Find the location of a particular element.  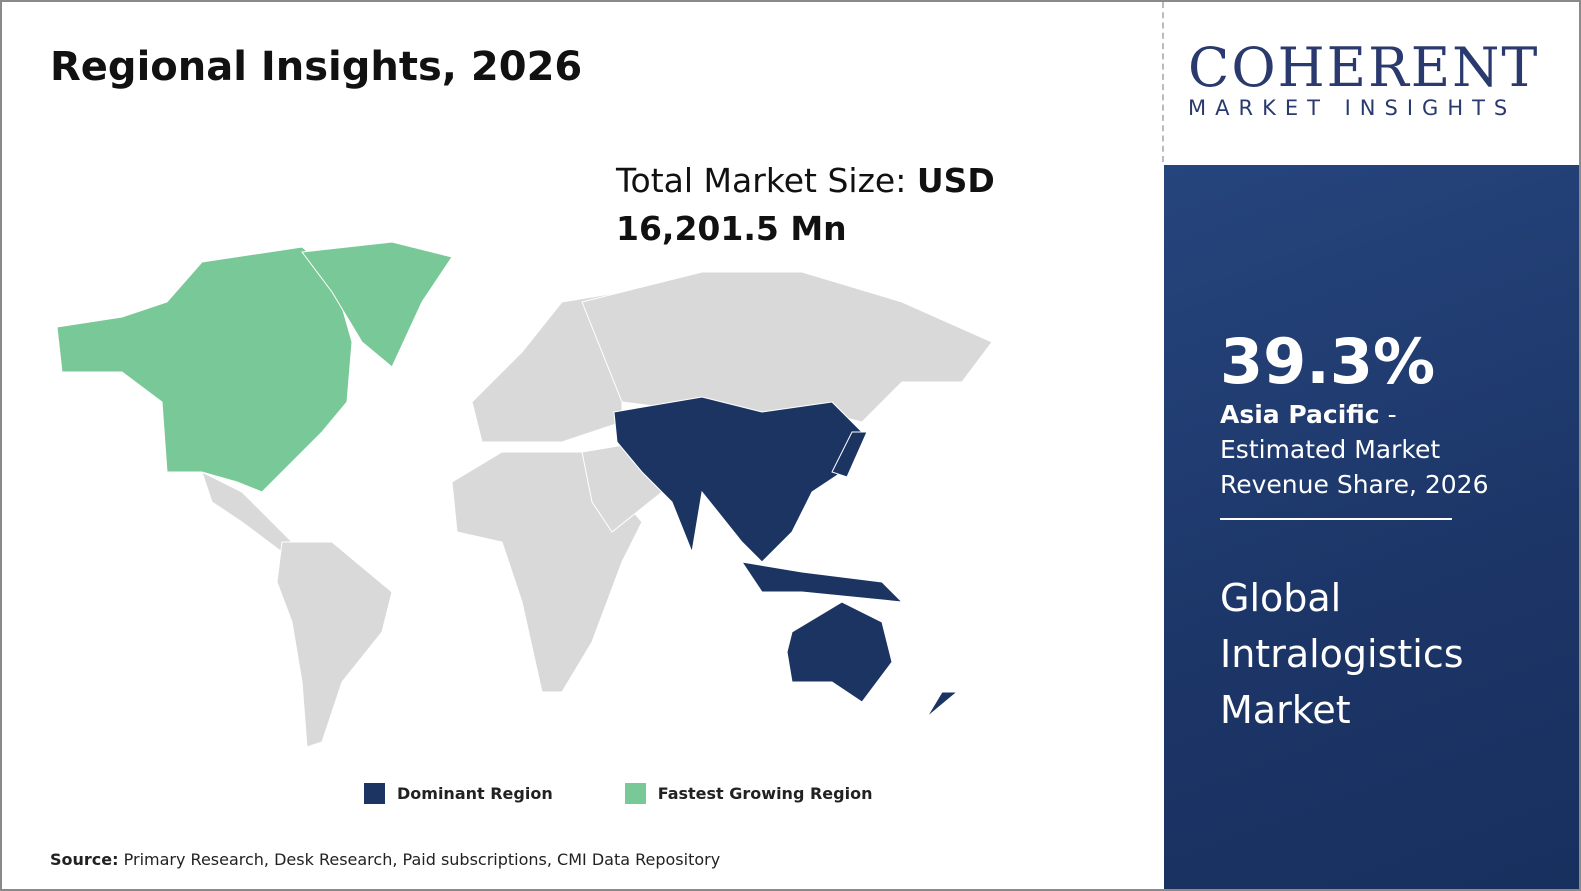

africa is located at coordinates (547, 572).